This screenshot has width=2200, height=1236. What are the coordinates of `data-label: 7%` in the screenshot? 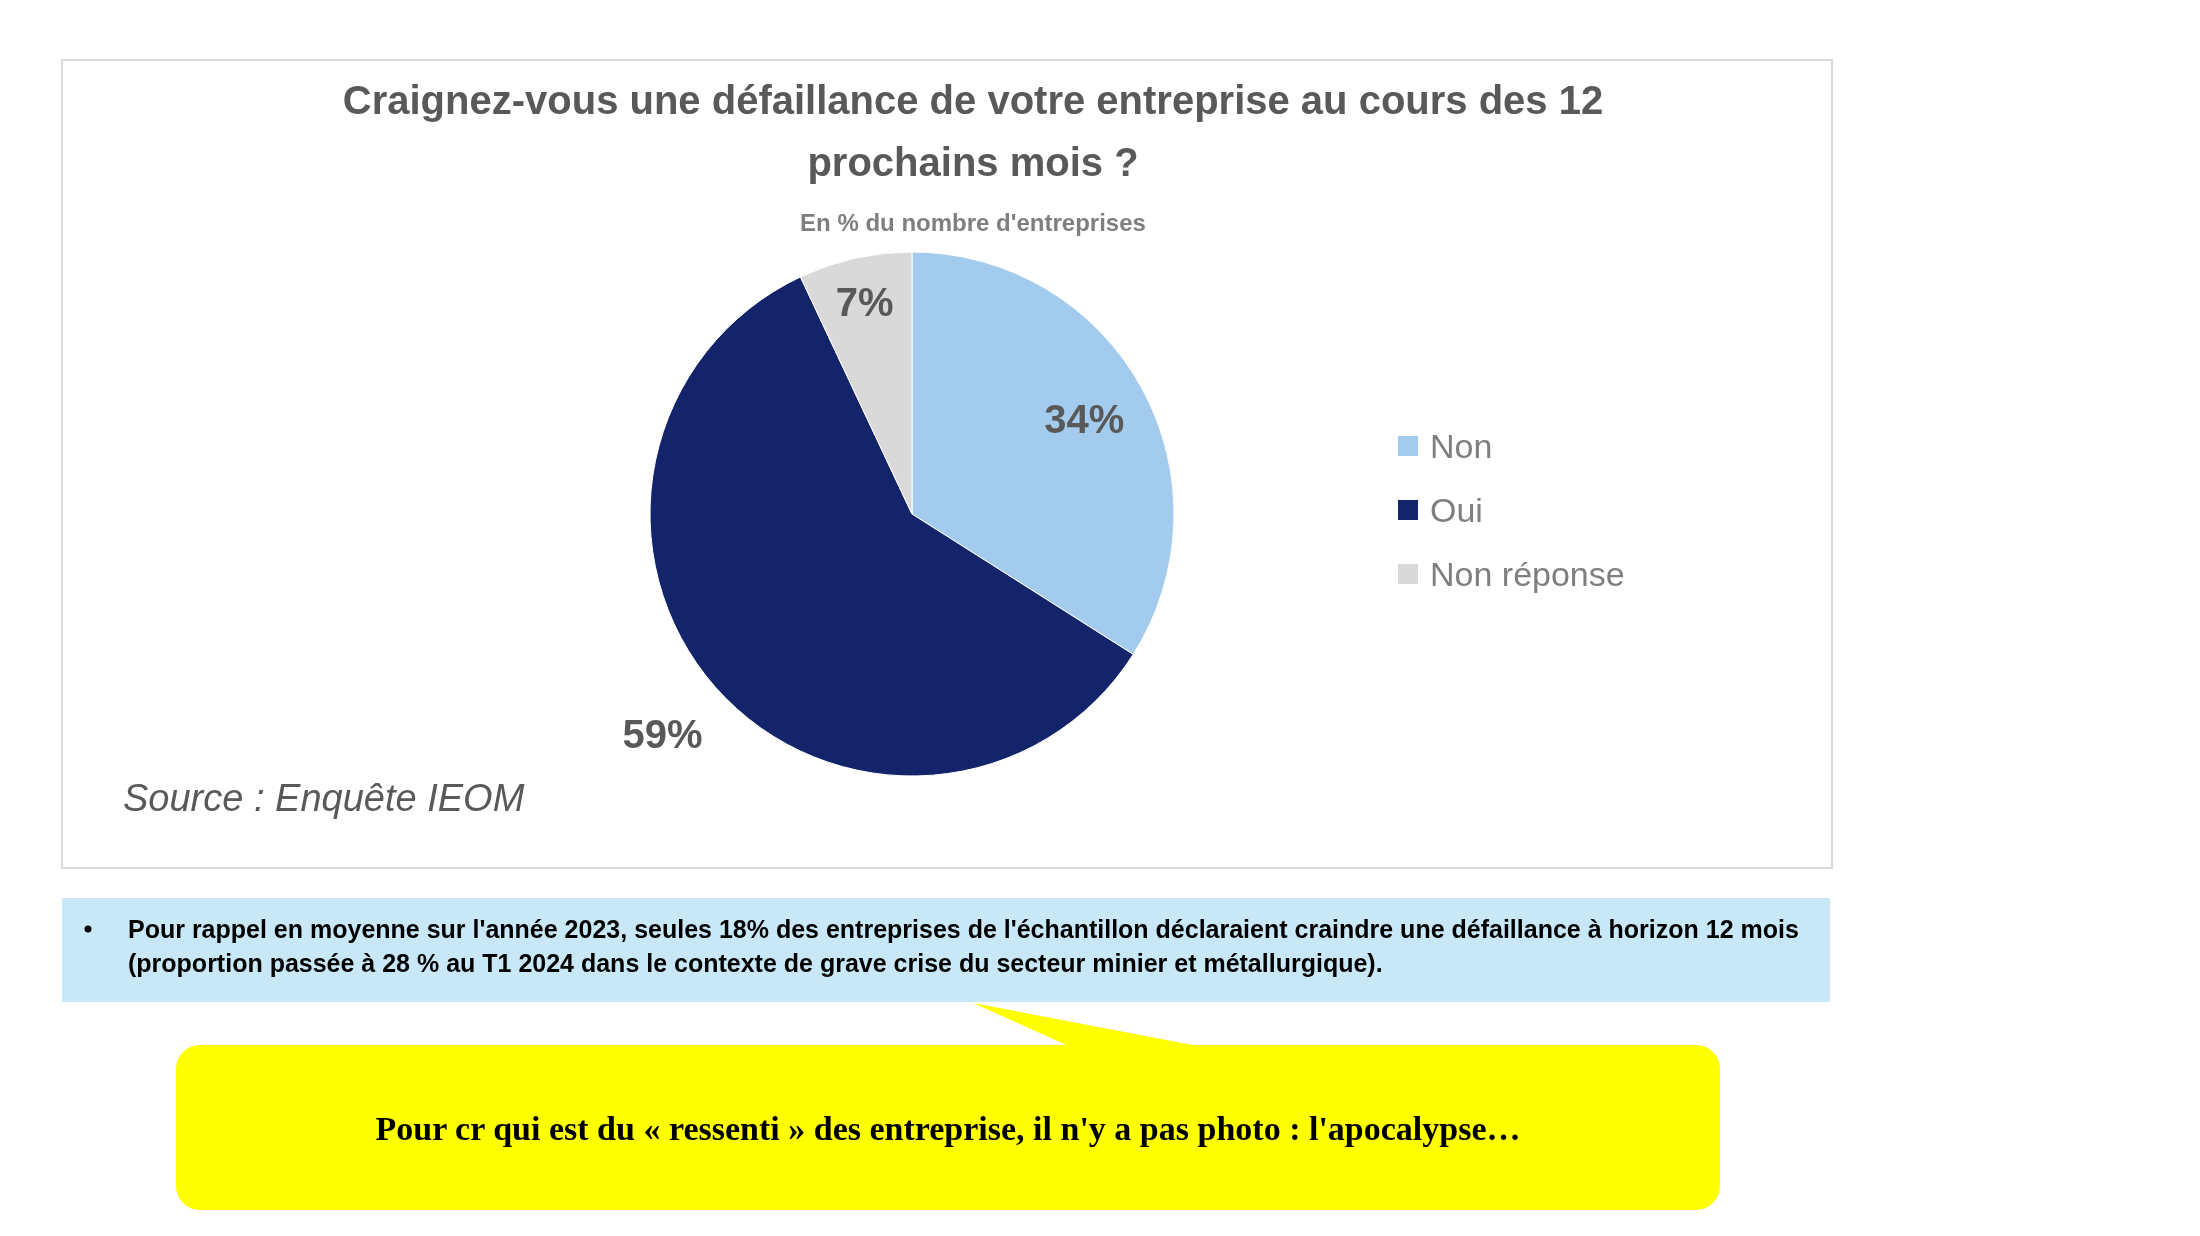 It's located at (864, 301).